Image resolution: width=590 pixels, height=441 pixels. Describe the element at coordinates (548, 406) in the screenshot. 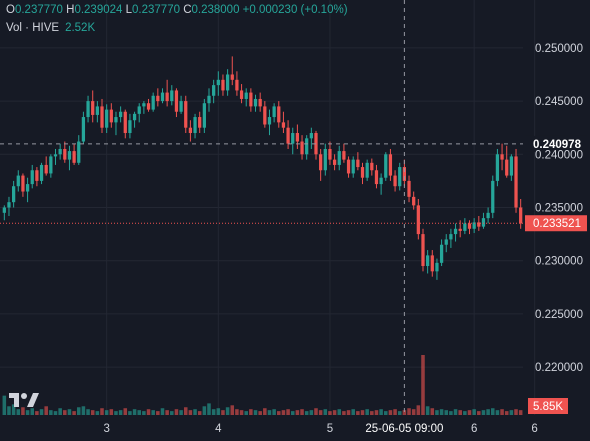

I see `volume-badge` at that location.